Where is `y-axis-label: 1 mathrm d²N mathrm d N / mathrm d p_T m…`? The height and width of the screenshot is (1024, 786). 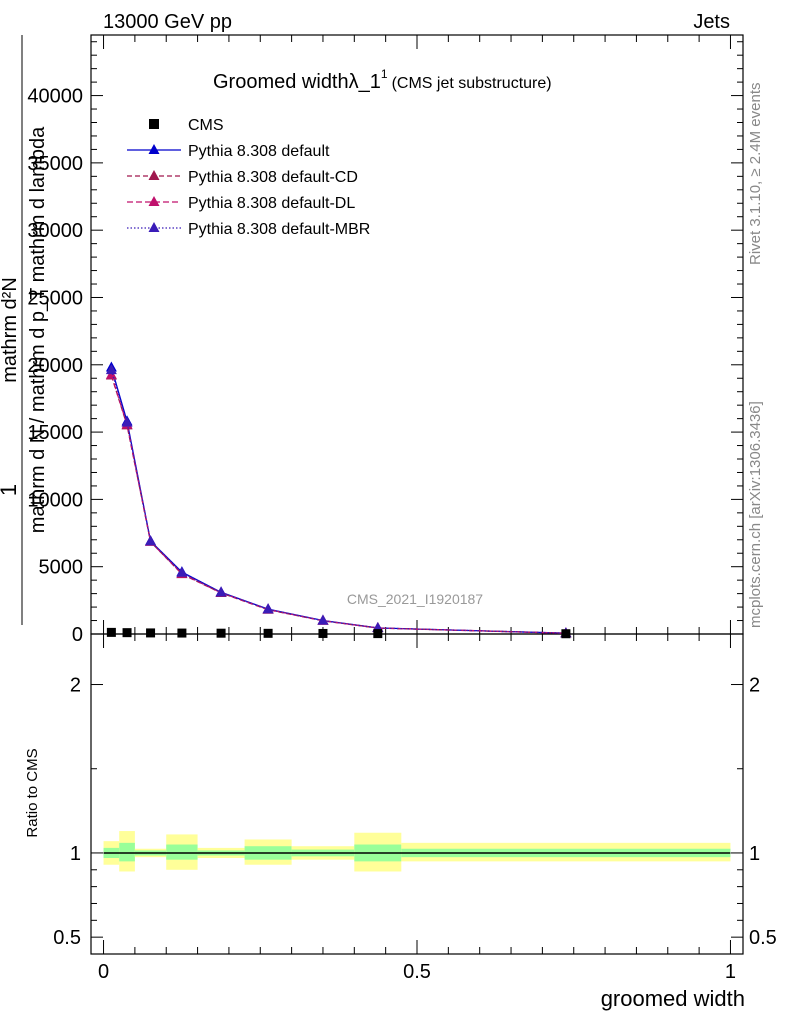 y-axis-label: 1 mathrm d²N mathrm d N / mathrm d p_T m… is located at coordinates (24, 330).